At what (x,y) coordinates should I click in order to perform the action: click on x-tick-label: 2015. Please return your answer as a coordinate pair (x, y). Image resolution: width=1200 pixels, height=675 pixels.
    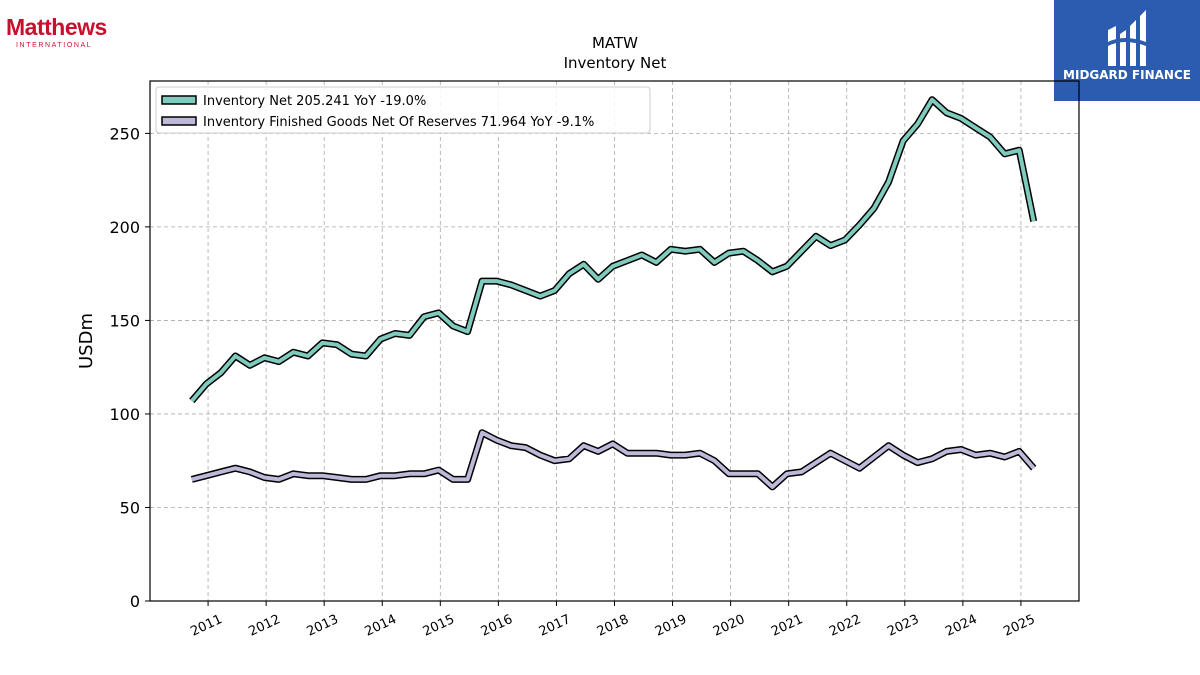
    Looking at the image, I should click on (439, 626).